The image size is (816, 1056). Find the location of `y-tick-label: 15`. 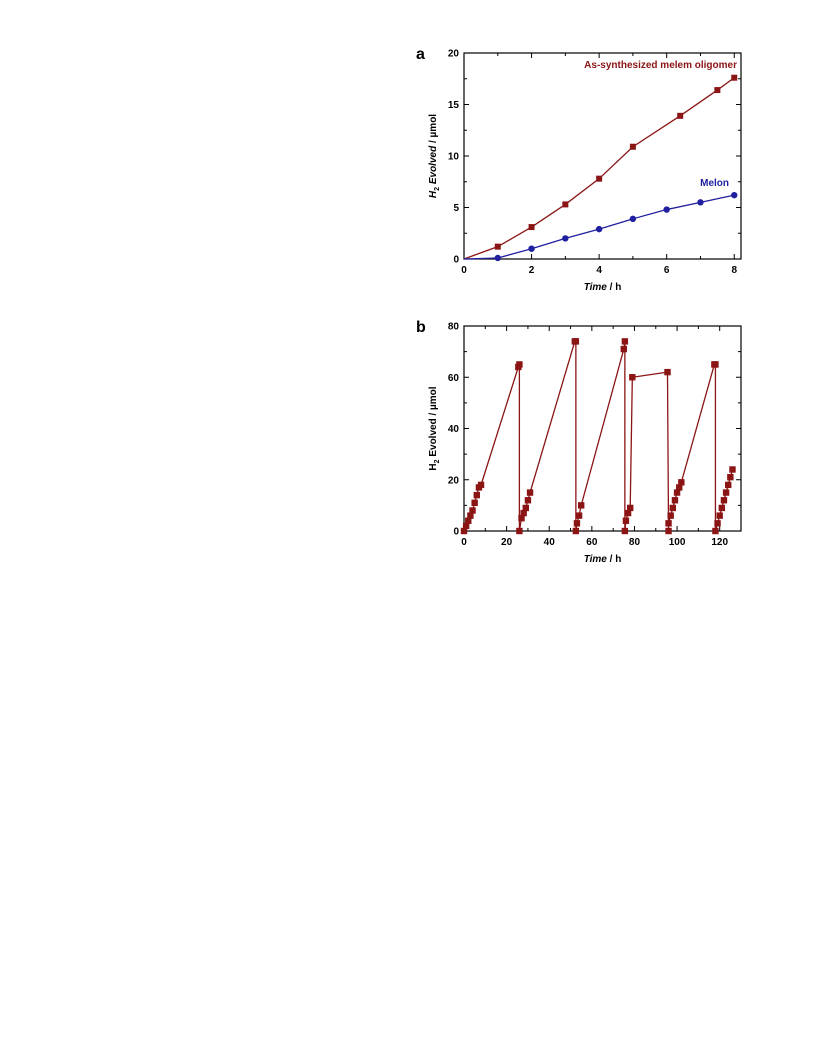

y-tick-label: 15 is located at coordinates (454, 105).